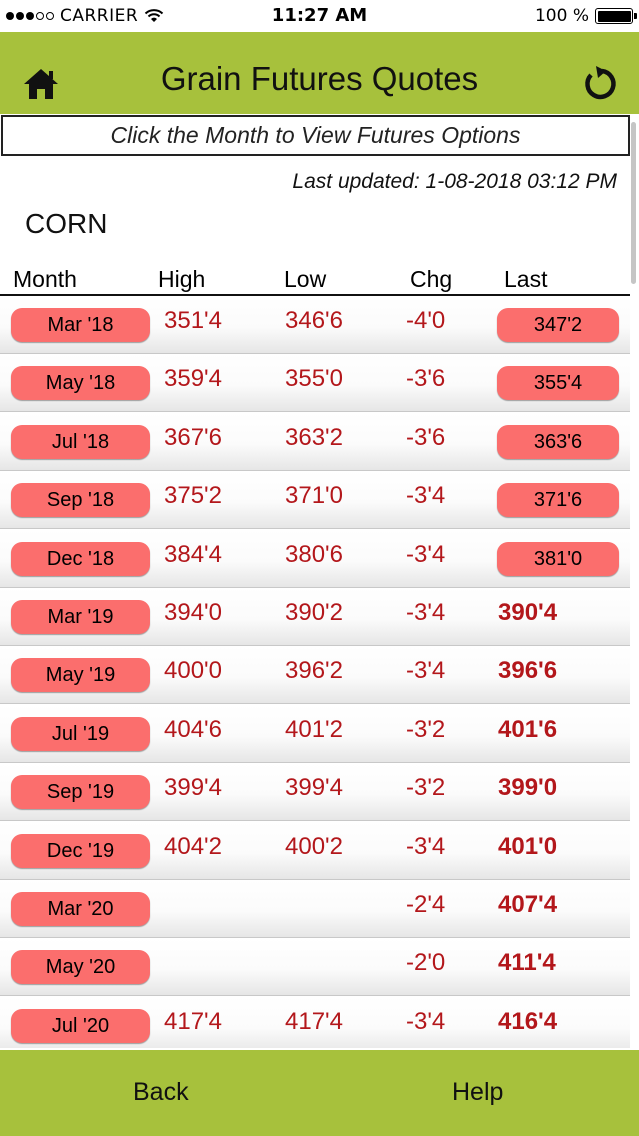 The height and width of the screenshot is (1136, 639). I want to click on table-row: Sep '18 375'2 371'0 -3'4 371'6, so click(315, 500).